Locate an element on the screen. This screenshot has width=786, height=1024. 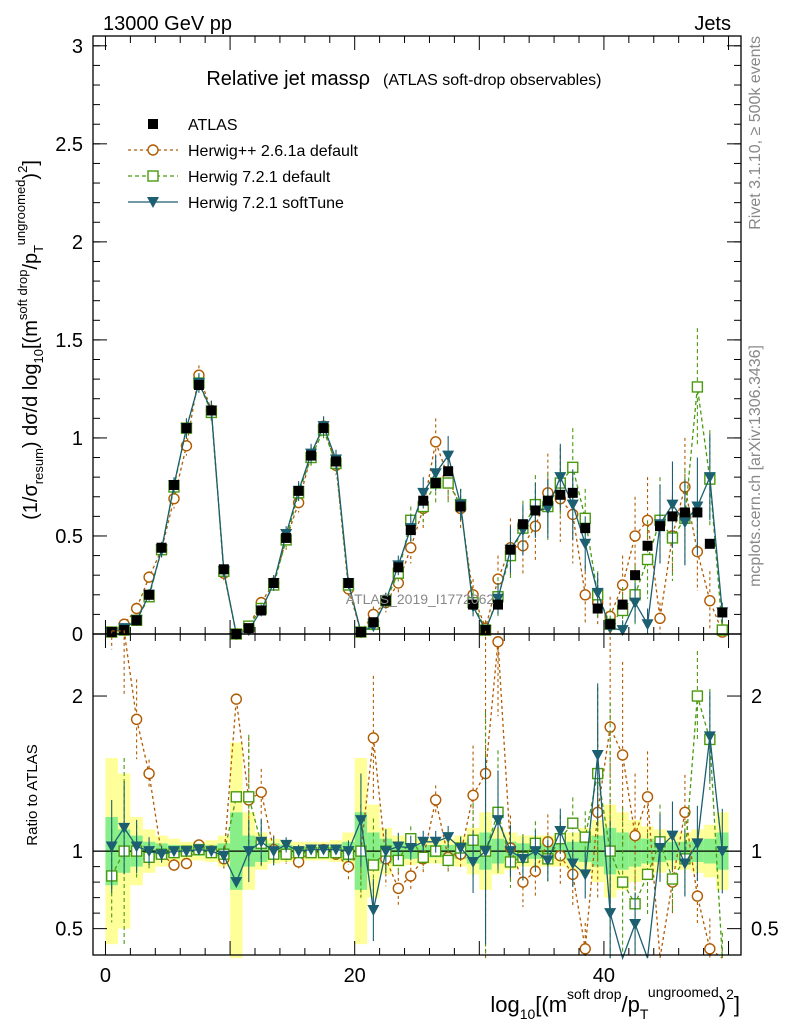
header-energy: 13000 GeV pp is located at coordinates (167, 24).